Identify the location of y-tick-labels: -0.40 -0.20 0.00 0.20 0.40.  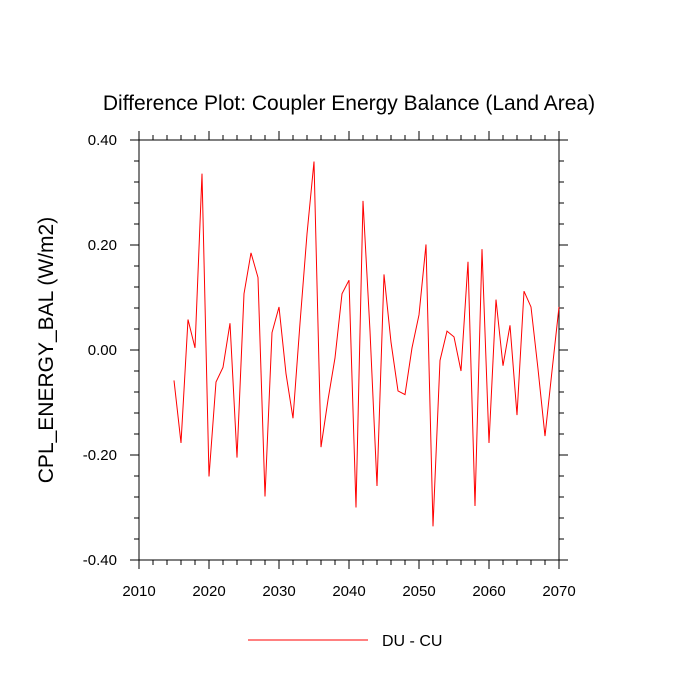
(100, 350).